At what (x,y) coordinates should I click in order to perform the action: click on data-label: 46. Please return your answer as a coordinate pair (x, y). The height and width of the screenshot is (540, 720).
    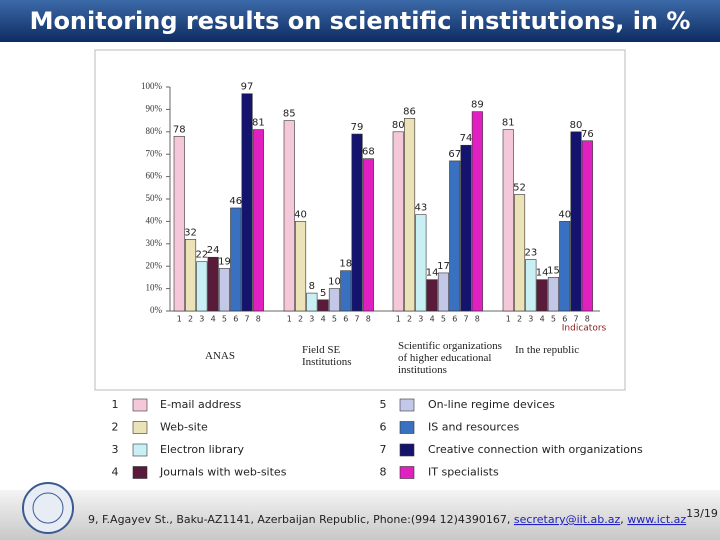
    Looking at the image, I should click on (235, 201).